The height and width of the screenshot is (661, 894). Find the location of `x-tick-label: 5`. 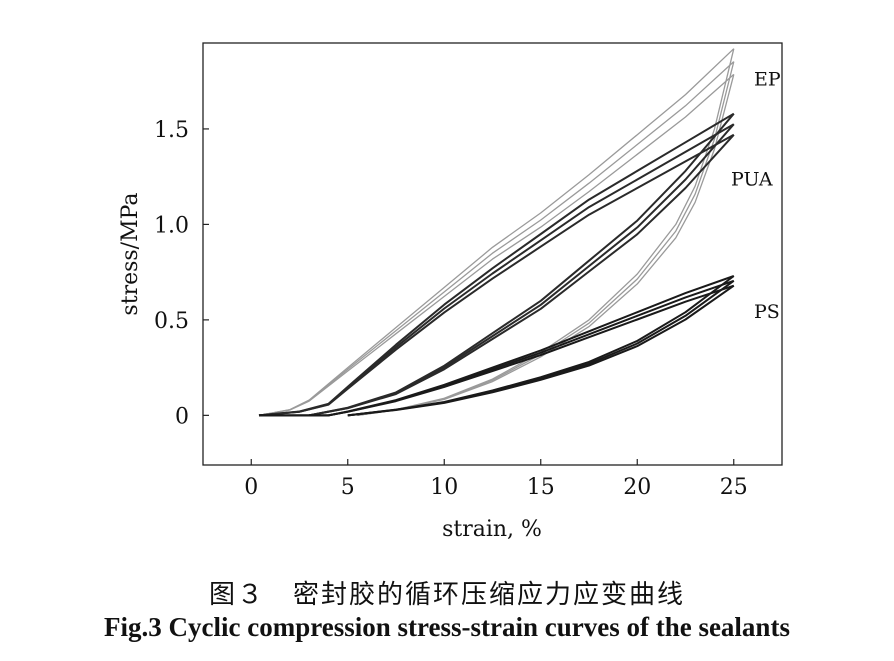

x-tick-label: 5 is located at coordinates (348, 487).